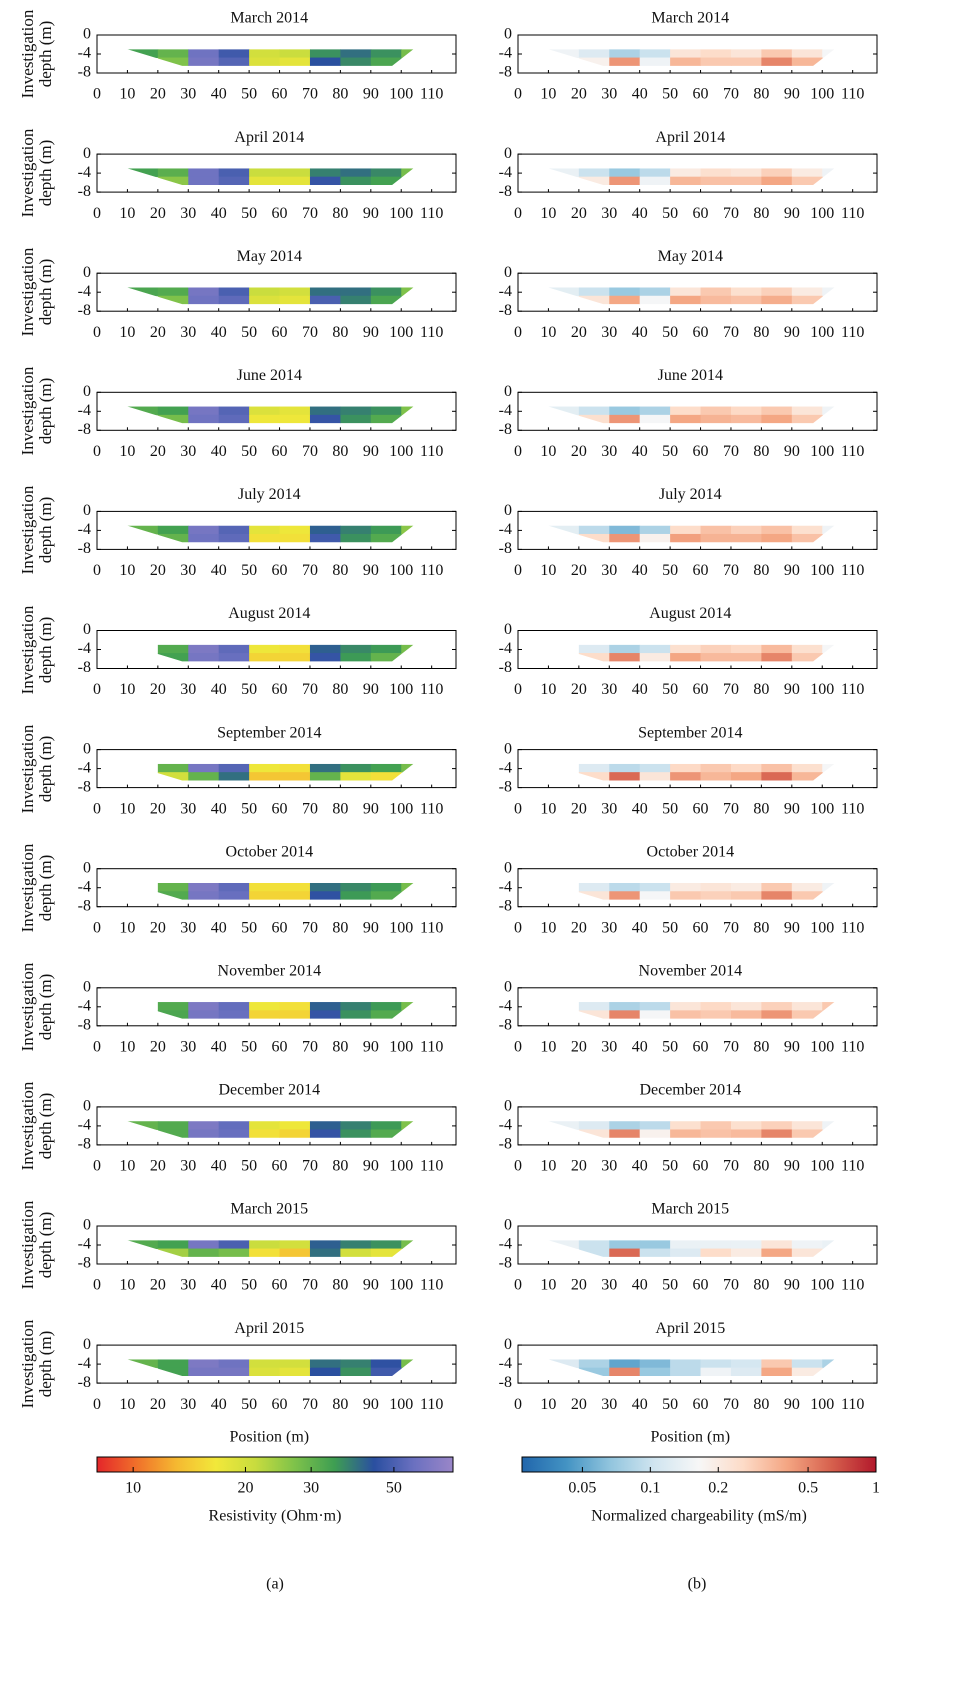 This screenshot has width=956, height=1707. What do you see at coordinates (394, 1488) in the screenshot?
I see `colorbar-tick-label: 50` at bounding box center [394, 1488].